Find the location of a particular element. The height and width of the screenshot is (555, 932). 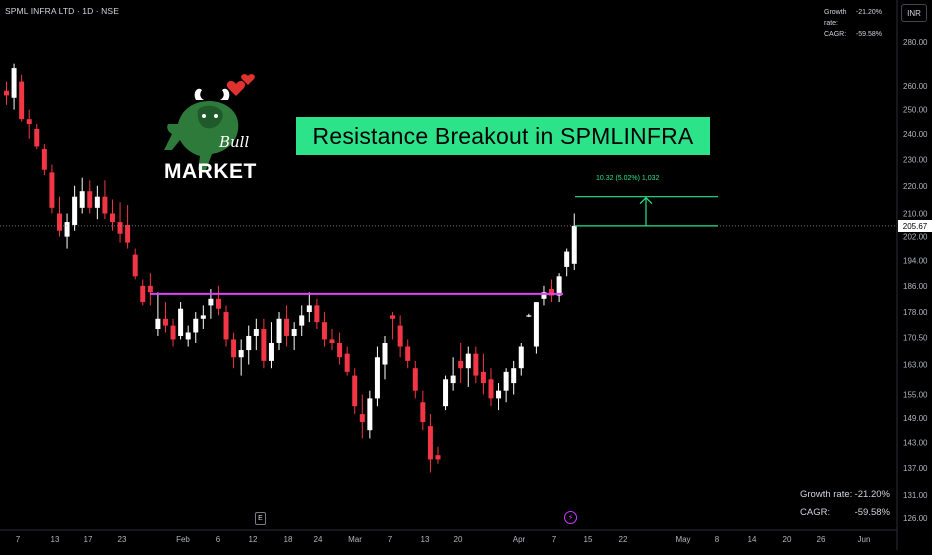

x-tick-label: 20 is located at coordinates (787, 539).